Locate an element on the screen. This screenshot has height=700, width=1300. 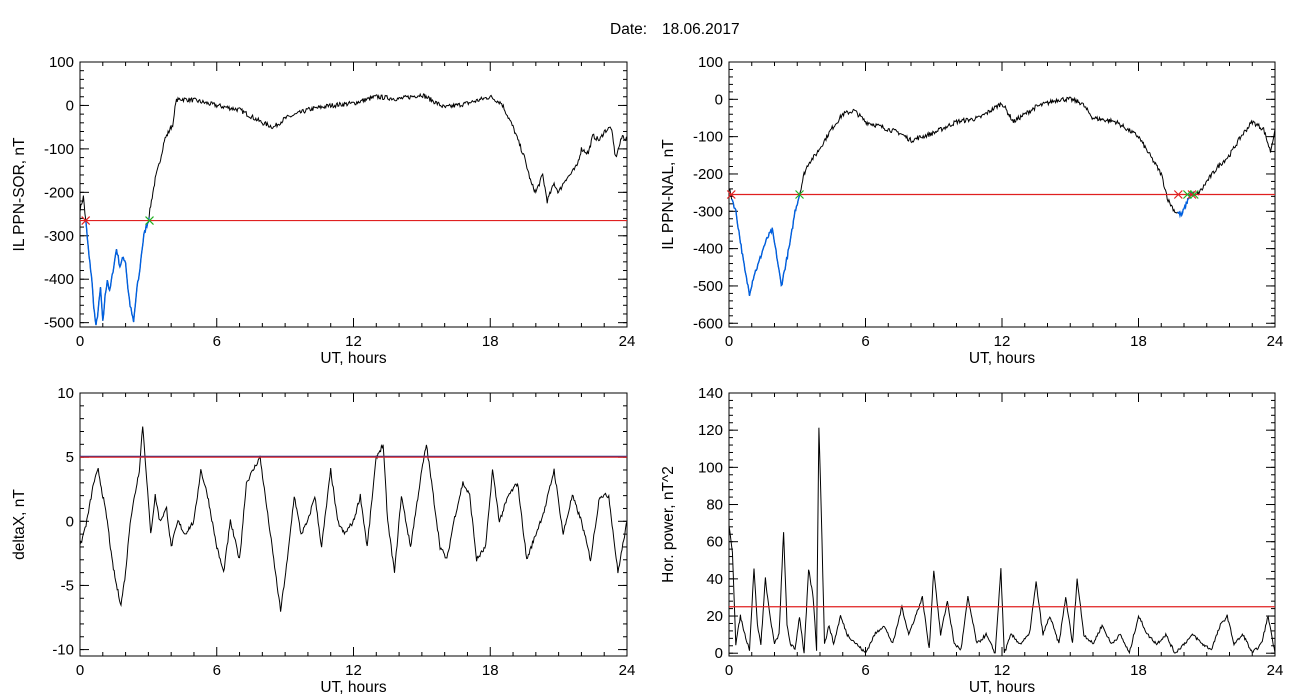
y-tick-label: 5 is located at coordinates (70, 457).